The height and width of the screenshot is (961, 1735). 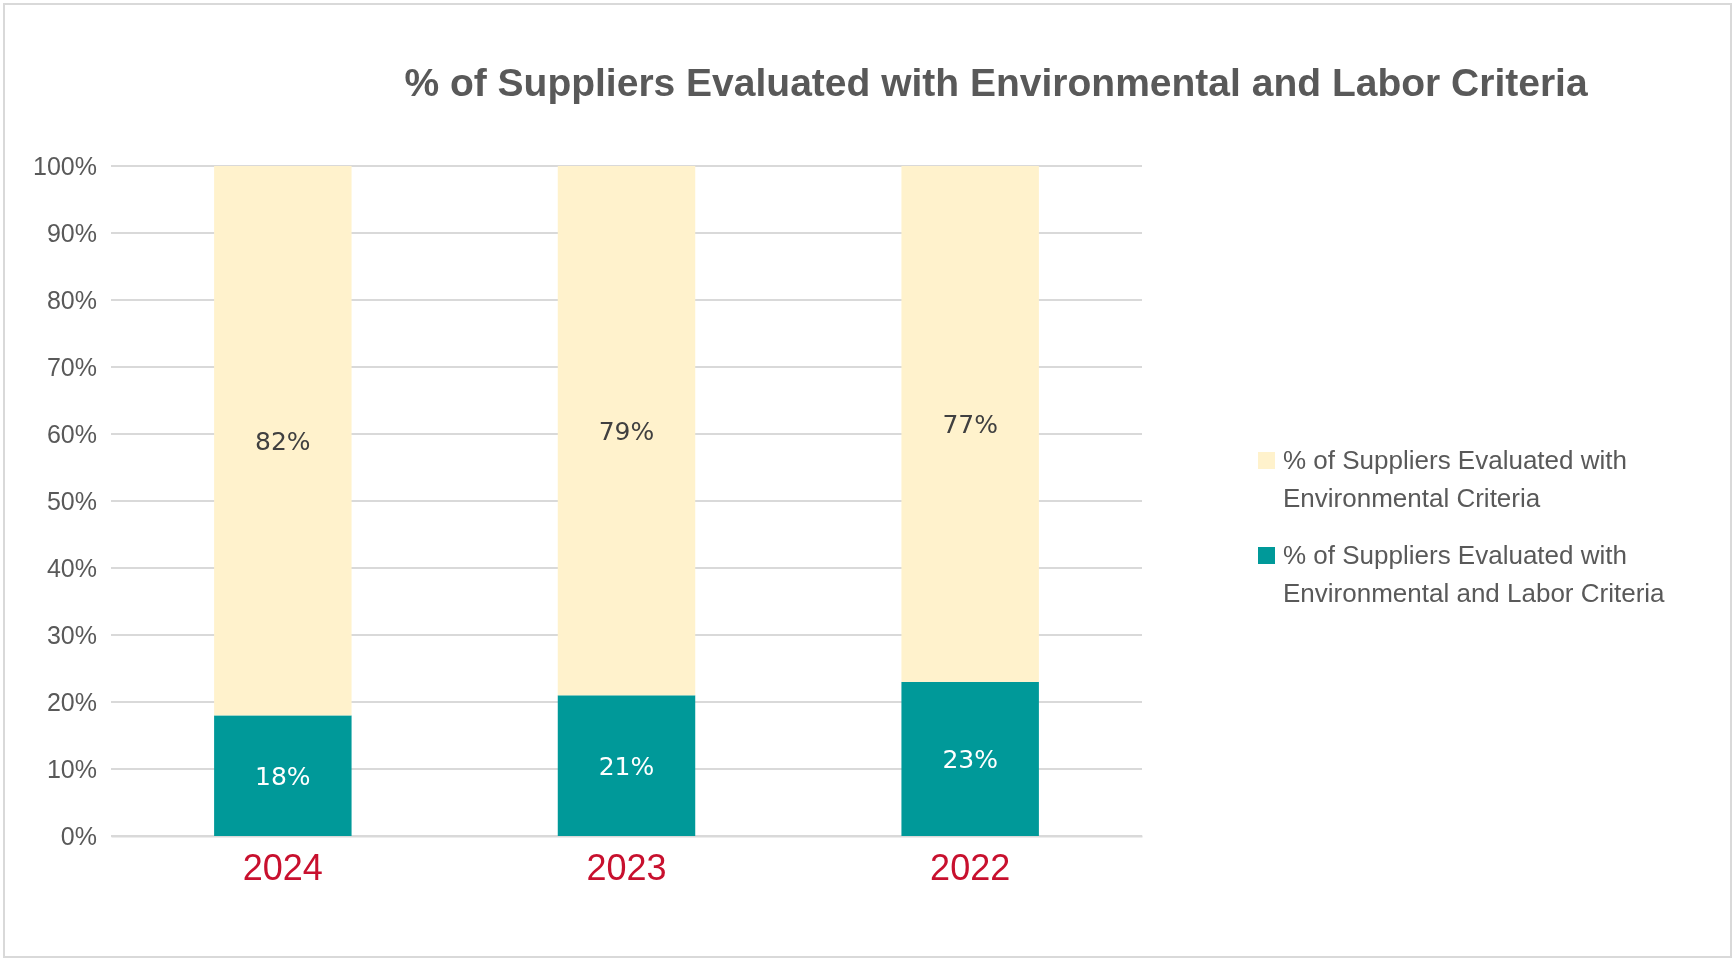 I want to click on y-tick-label: 0%, so click(x=78, y=835).